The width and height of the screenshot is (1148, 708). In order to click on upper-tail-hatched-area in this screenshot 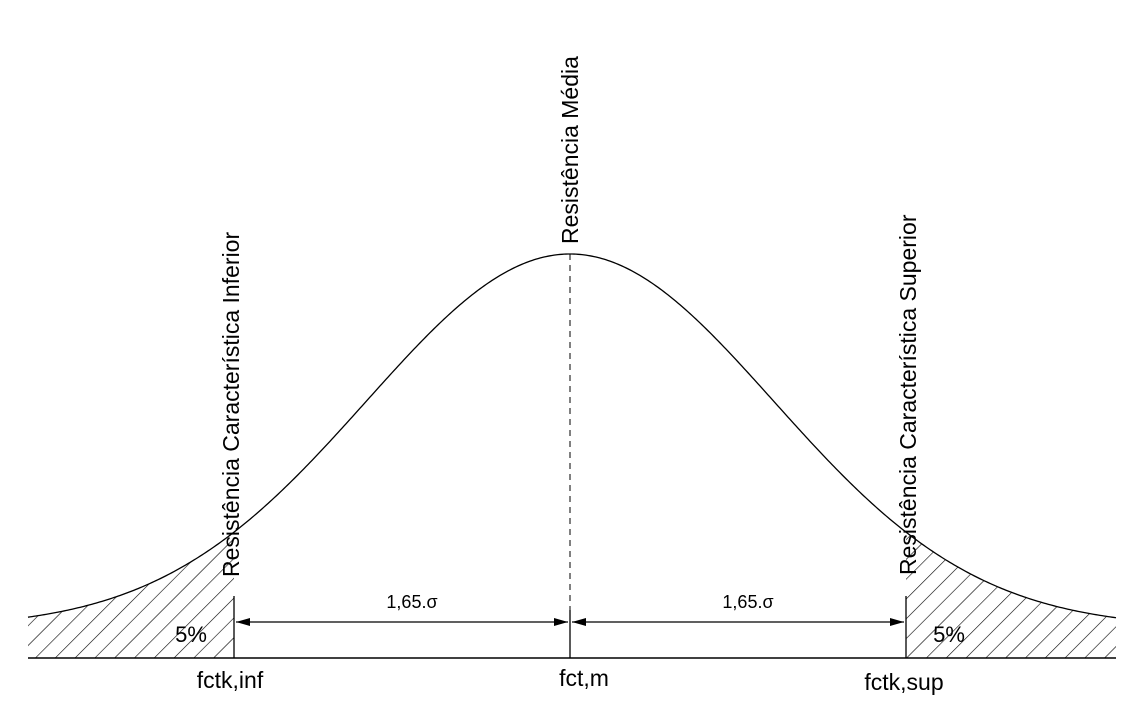, I will do `click(1011, 595)`.